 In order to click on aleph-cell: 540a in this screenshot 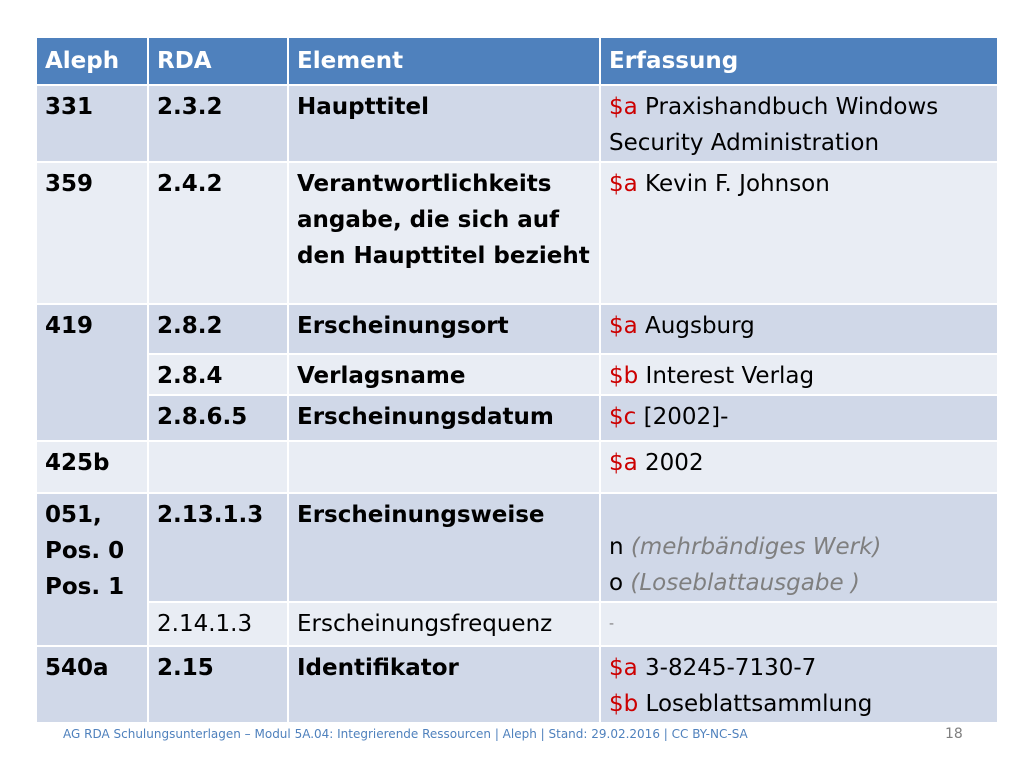, I will do `click(92, 684)`.